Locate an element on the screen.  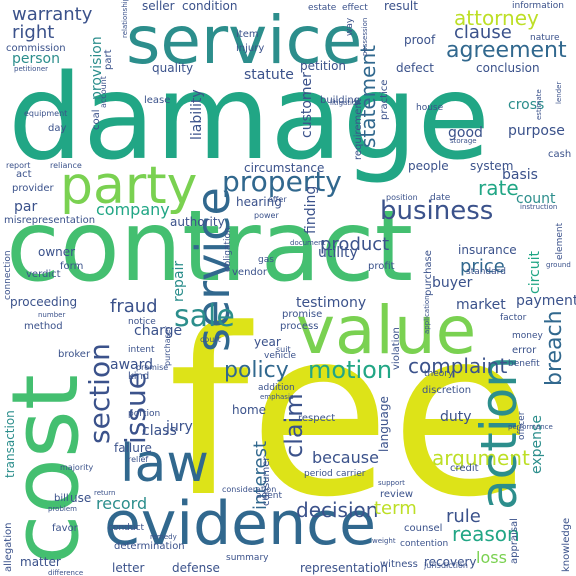
word-coal: coal is located at coordinates (96, 119).